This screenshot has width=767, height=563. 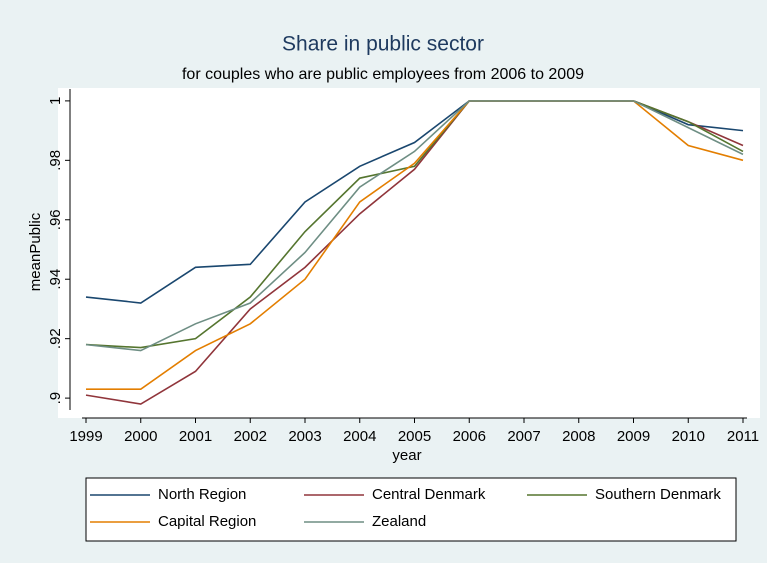 I want to click on x-tick-label: 2006, so click(x=469, y=436).